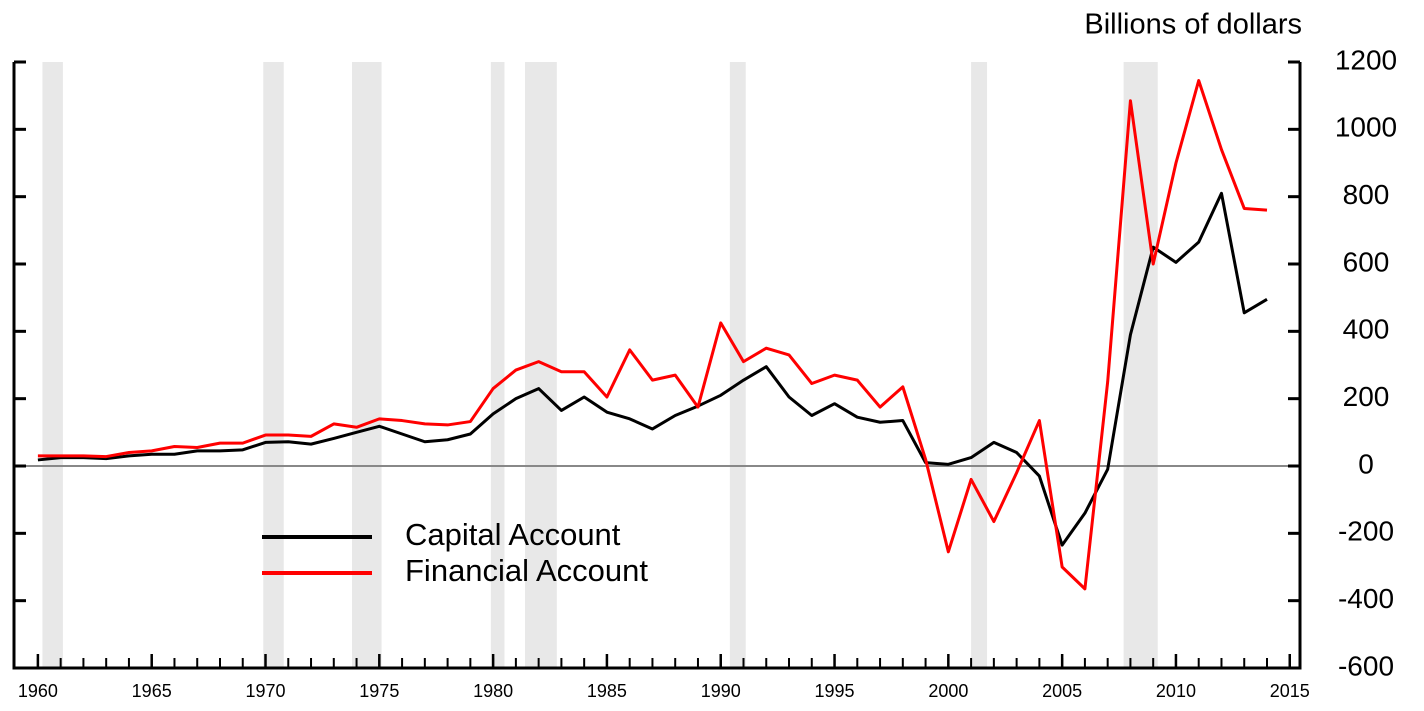 The width and height of the screenshot is (1424, 711). I want to click on y-tick-label: 200, so click(1366, 396).